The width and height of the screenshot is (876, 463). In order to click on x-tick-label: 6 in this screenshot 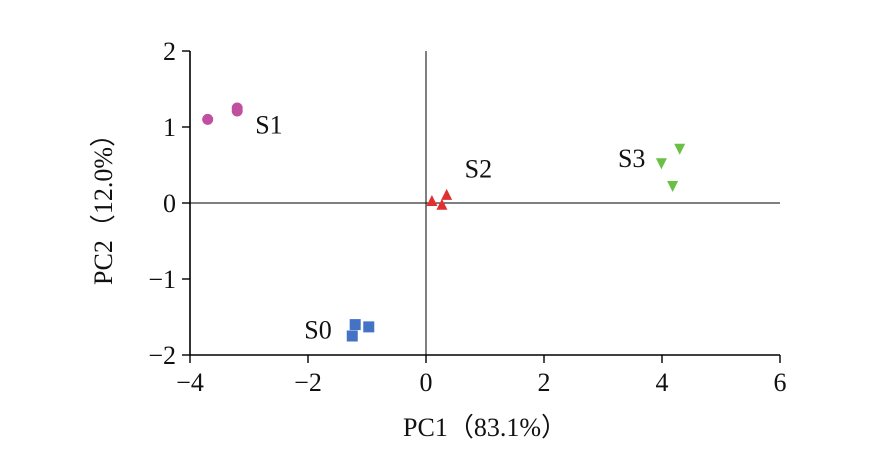, I will do `click(780, 382)`.